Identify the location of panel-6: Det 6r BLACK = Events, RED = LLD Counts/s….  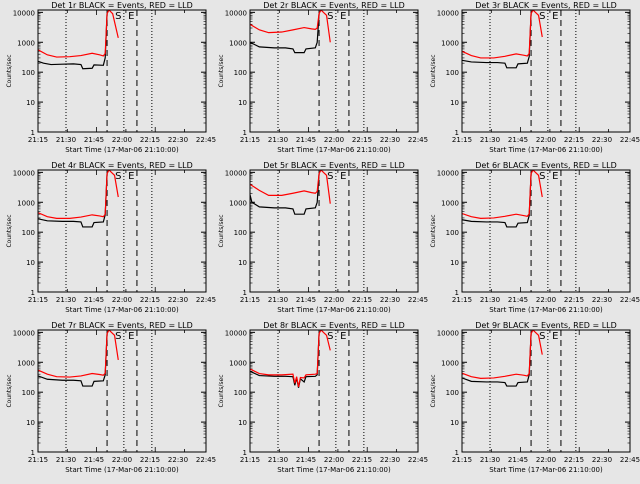
(535, 237).